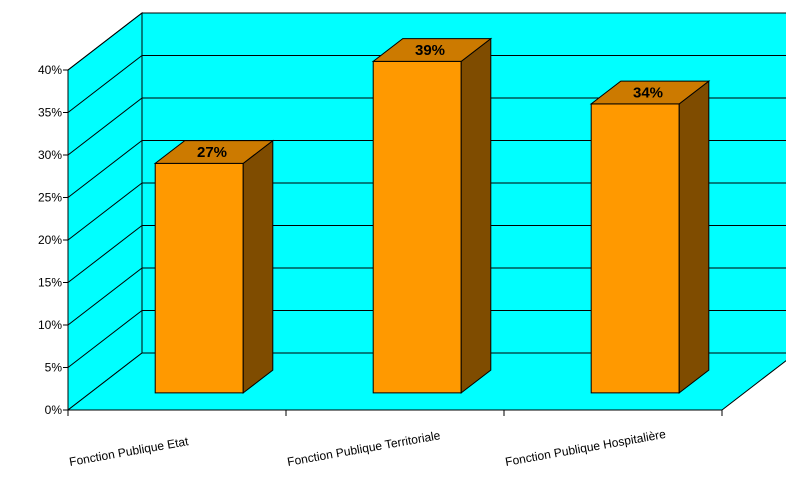  What do you see at coordinates (129, 451) in the screenshot?
I see `x-category-label: Fonction Publique Etat` at bounding box center [129, 451].